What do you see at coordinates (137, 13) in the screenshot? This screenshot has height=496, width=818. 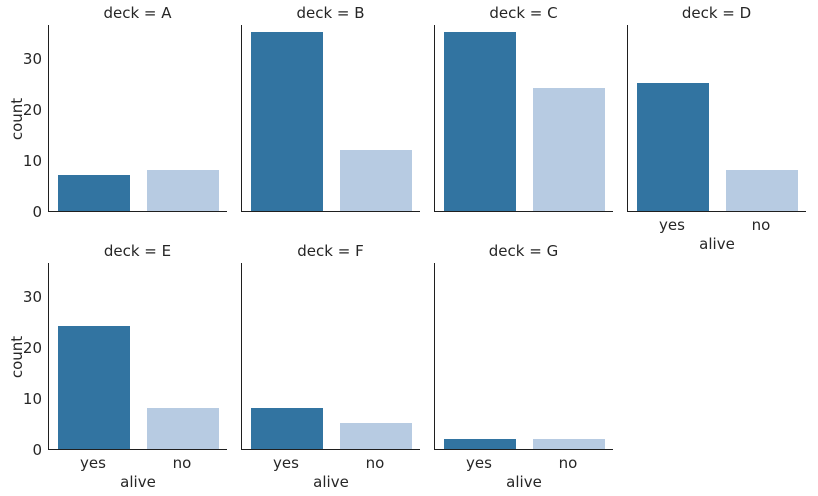 I see `facet-title: deck = A` at bounding box center [137, 13].